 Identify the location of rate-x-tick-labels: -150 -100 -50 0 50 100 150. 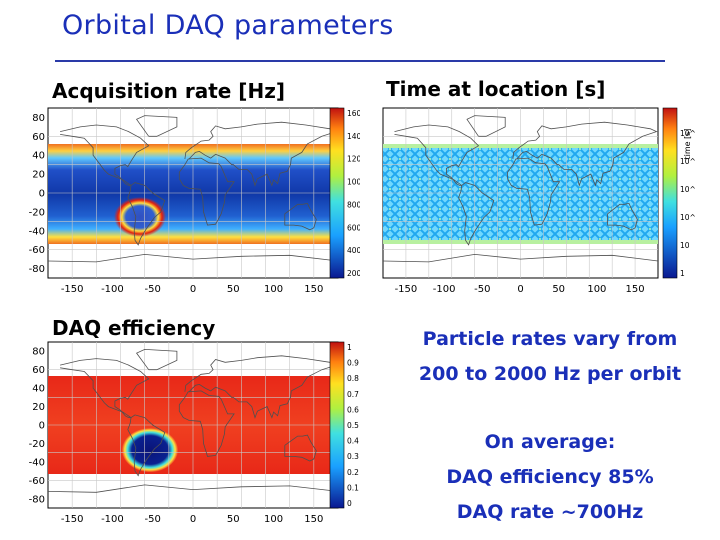
(192, 289).